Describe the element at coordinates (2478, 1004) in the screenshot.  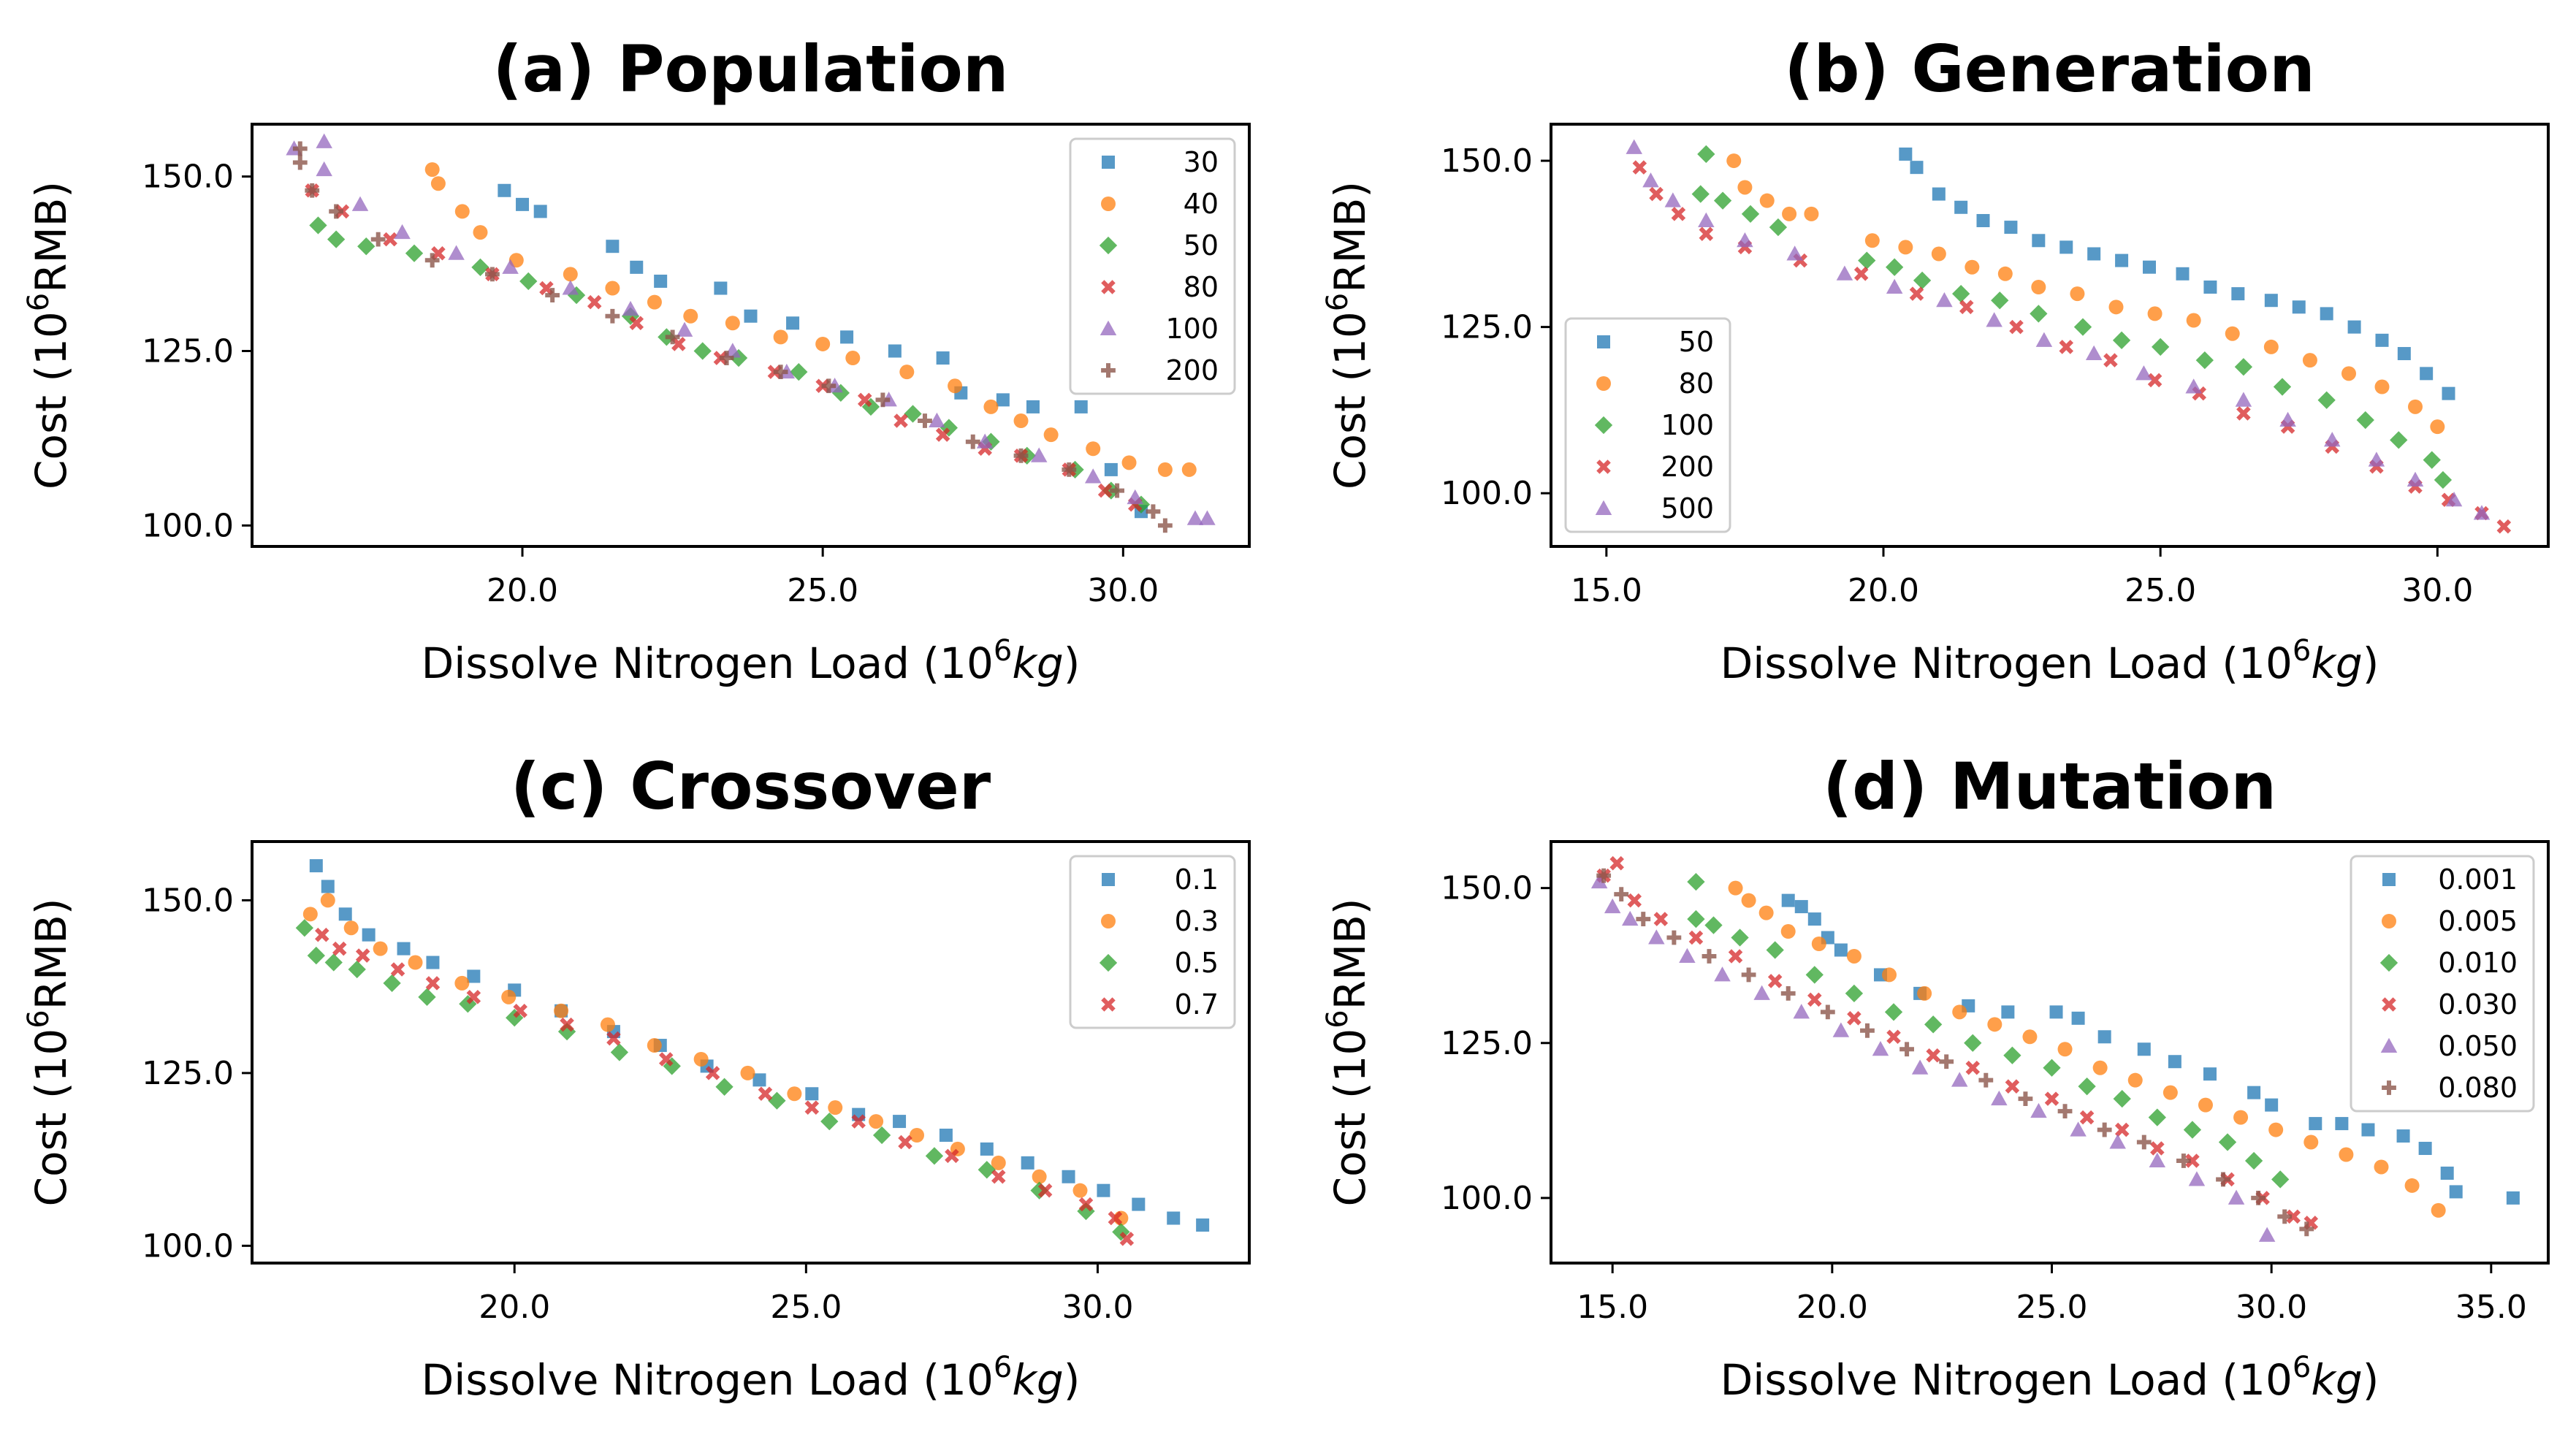
I see `legend-label: 0.030` at that location.